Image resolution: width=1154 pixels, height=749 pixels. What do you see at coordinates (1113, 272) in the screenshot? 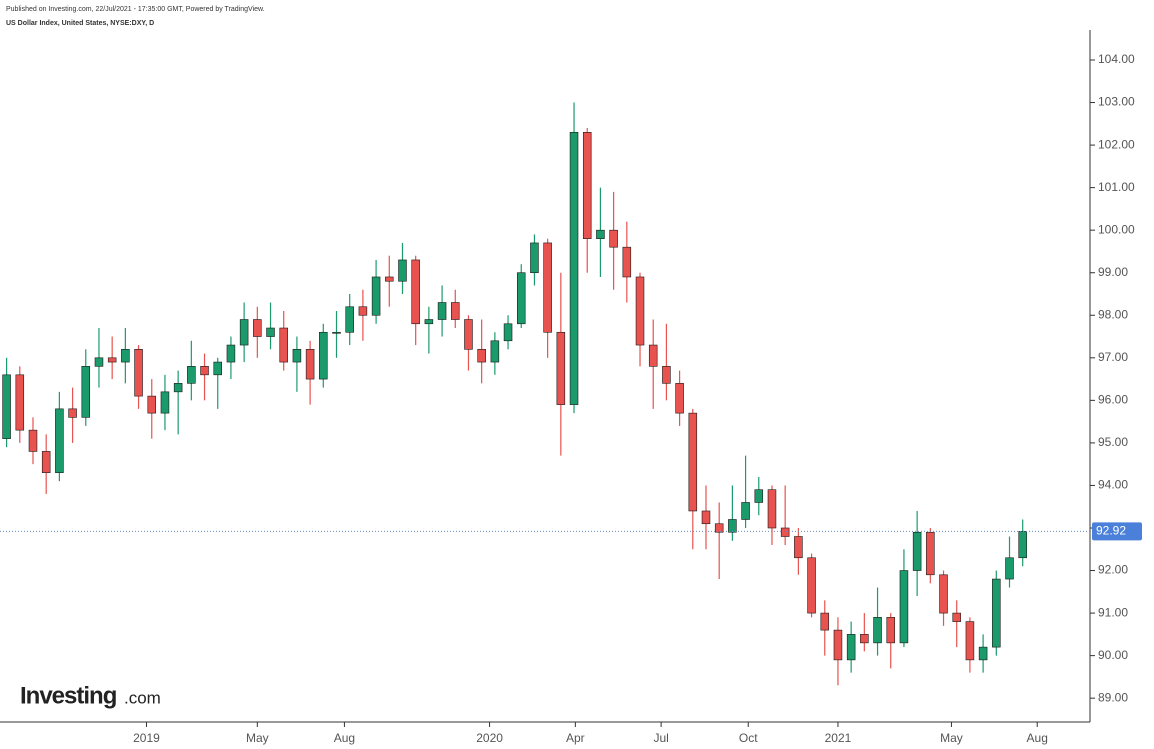
I see `y-tick-label: 99.00` at bounding box center [1113, 272].